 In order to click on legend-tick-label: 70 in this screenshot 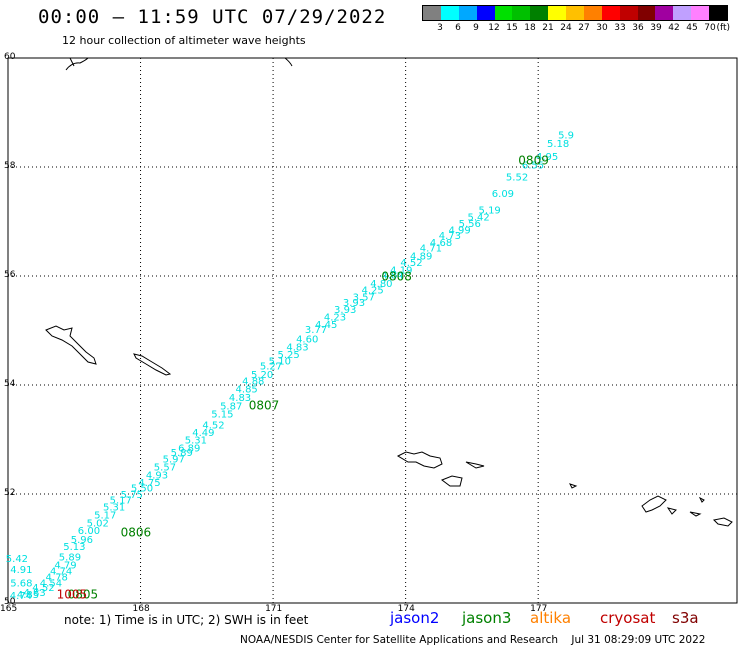, I will do `click(710, 28)`.